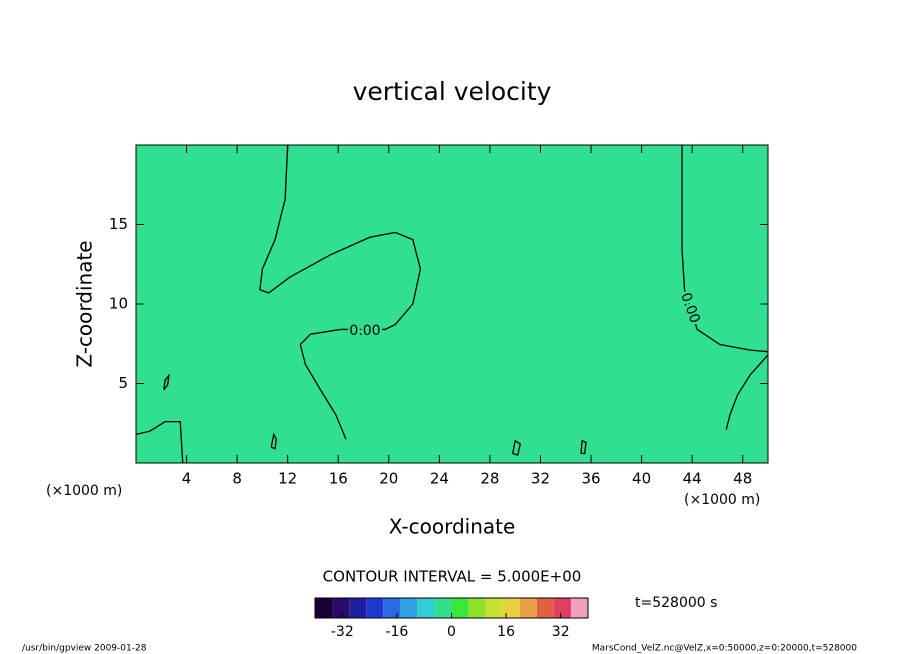  Describe the element at coordinates (84, 649) in the screenshot. I see `footer-left: /usr/bin/gpview 2009-01-28` at that location.